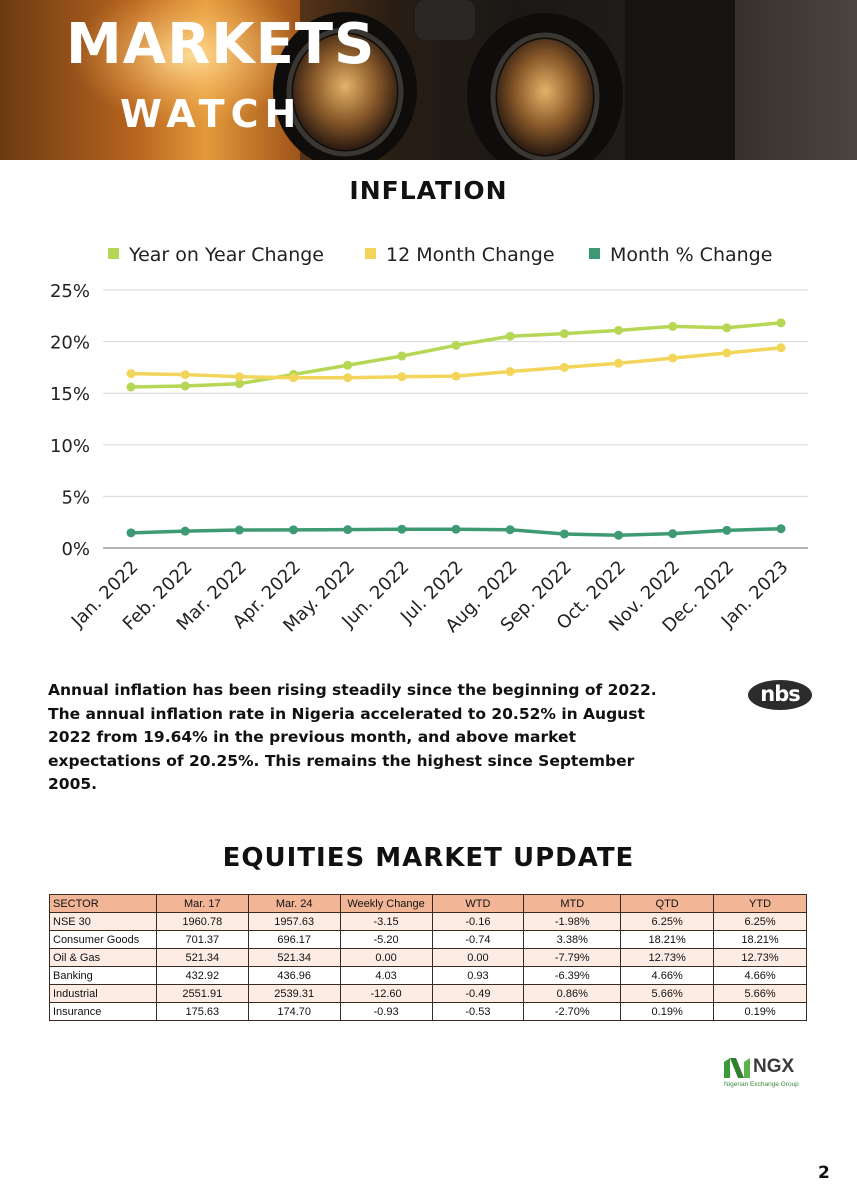  I want to click on cell-wtd: -0.53, so click(478, 1011).